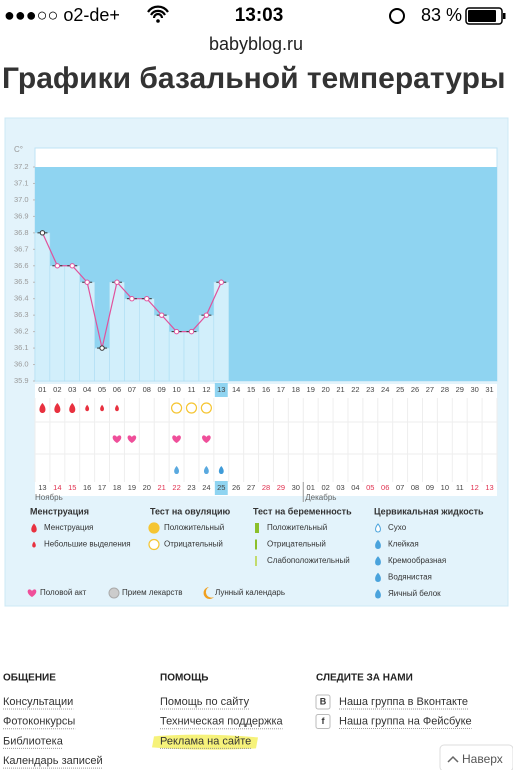  What do you see at coordinates (72, 487) in the screenshot?
I see `date-label: 15` at bounding box center [72, 487].